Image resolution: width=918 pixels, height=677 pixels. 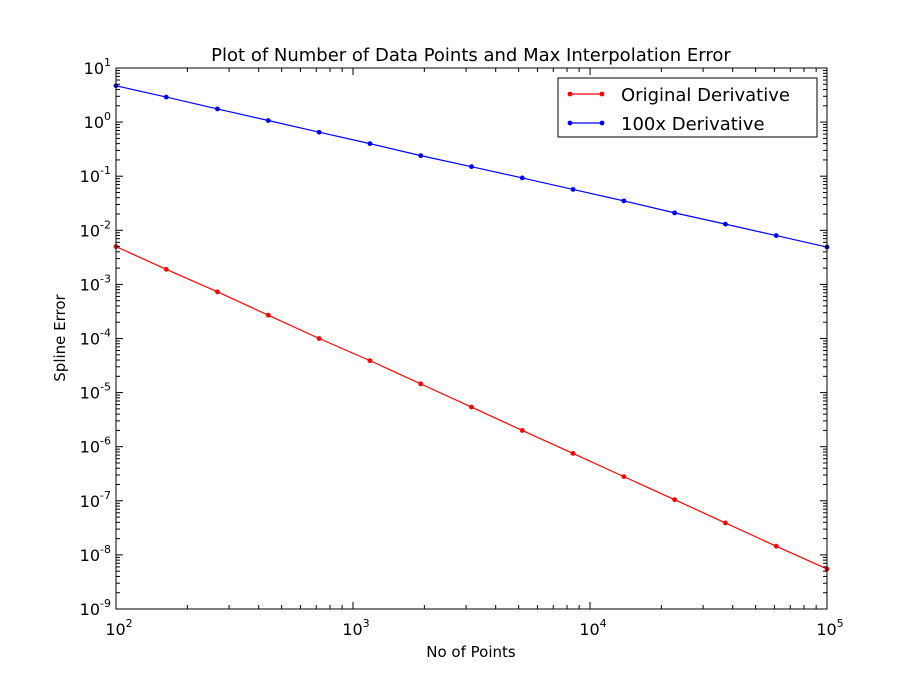 I want to click on legend-label: 100x Derivative, so click(x=693, y=124).